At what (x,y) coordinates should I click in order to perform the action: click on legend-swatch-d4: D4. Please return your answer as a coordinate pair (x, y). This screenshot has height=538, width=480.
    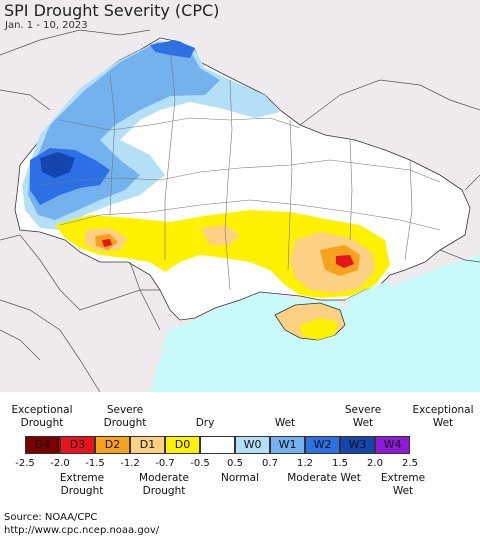
    Looking at the image, I should click on (42, 445).